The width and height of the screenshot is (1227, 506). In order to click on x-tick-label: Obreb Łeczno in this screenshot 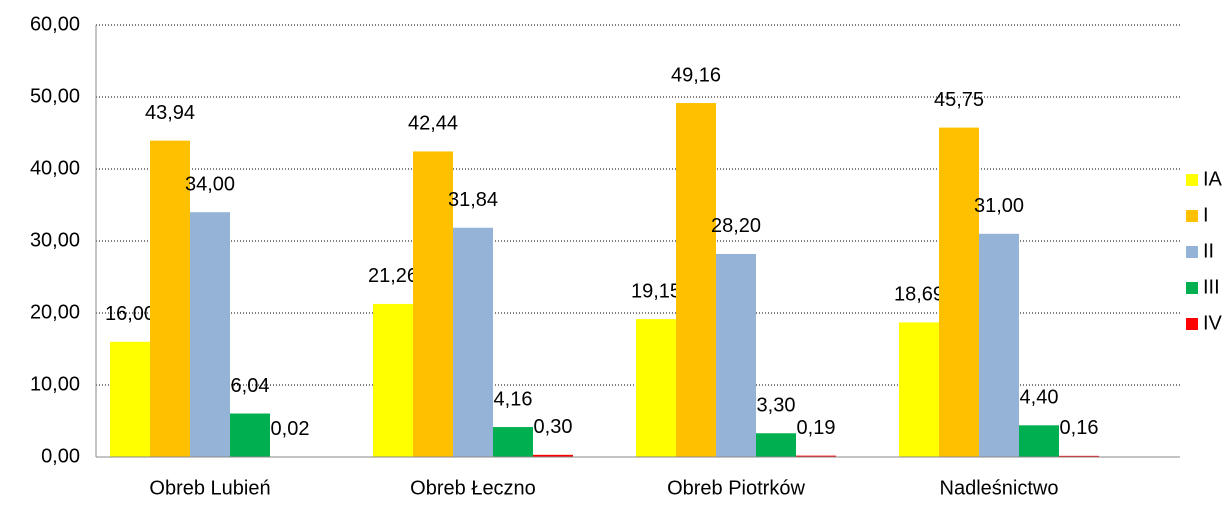, I will do `click(473, 488)`.